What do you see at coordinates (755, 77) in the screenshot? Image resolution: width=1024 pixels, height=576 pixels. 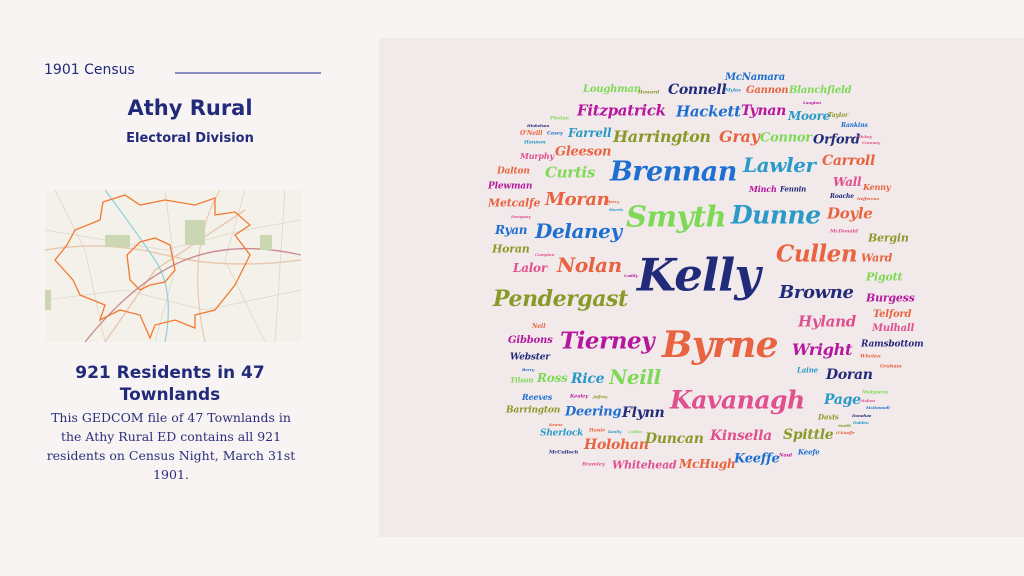 I see `word-cloud-surname: McNamara` at bounding box center [755, 77].